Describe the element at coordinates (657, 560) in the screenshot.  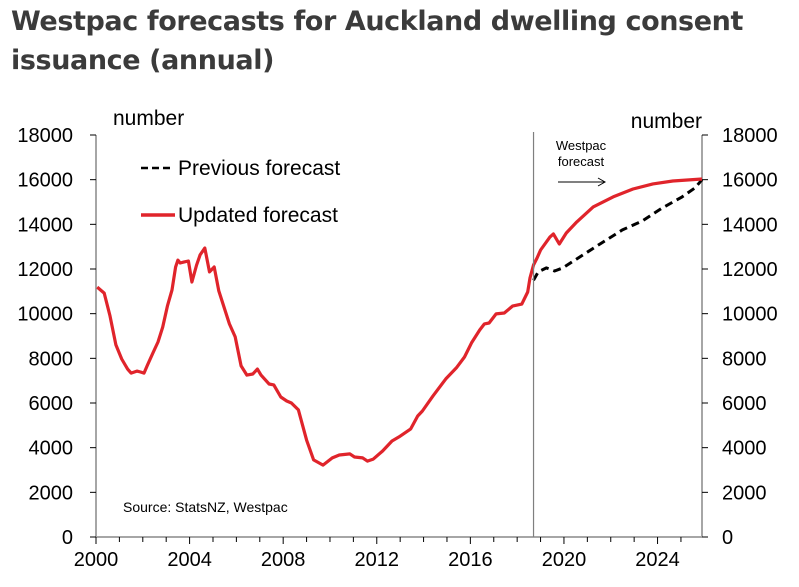
I see `x-tick-label: 2024` at that location.